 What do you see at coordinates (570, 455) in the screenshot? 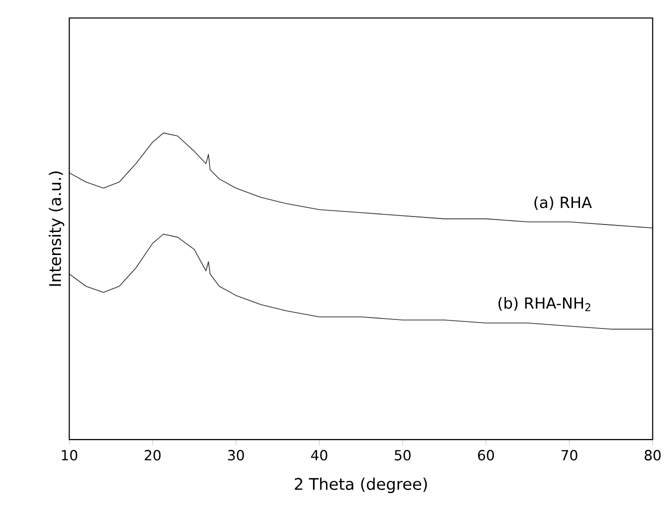
I see `x-tick-label: 70` at bounding box center [570, 455].